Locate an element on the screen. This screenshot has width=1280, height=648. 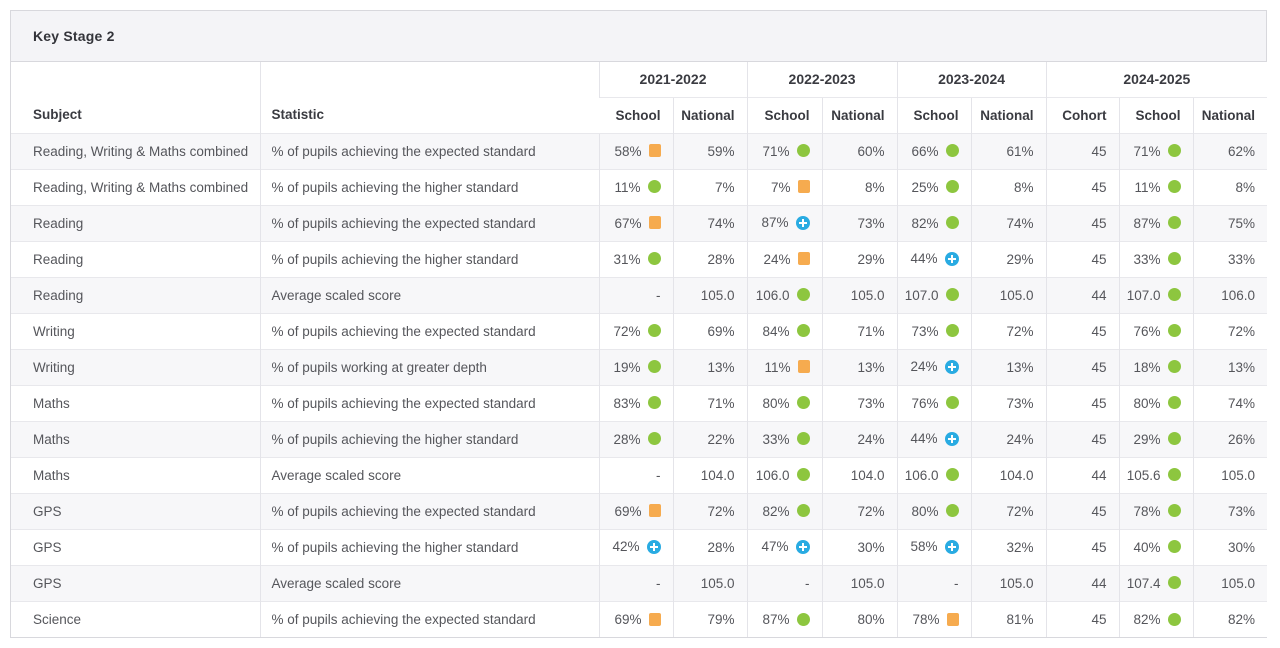
value-cell: 44% is located at coordinates (934, 258).